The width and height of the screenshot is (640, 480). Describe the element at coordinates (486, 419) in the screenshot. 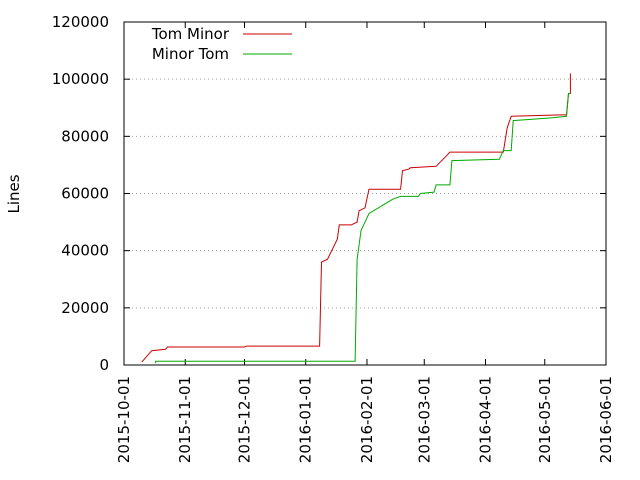

I see `x-tick-label: 2016-04-01` at that location.